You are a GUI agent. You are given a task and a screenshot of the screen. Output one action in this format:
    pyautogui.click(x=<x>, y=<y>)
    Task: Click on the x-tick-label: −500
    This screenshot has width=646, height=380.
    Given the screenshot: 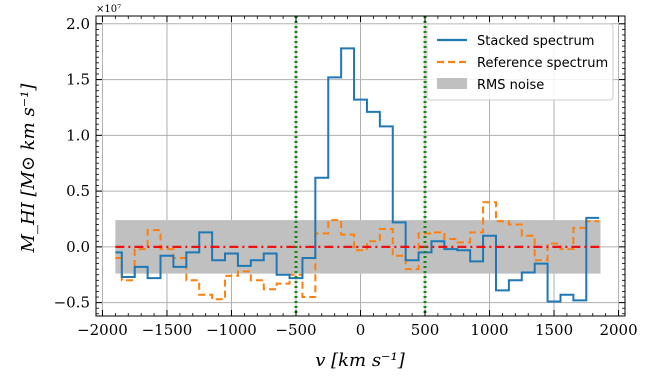 What is the action you would take?
    pyautogui.click(x=295, y=330)
    